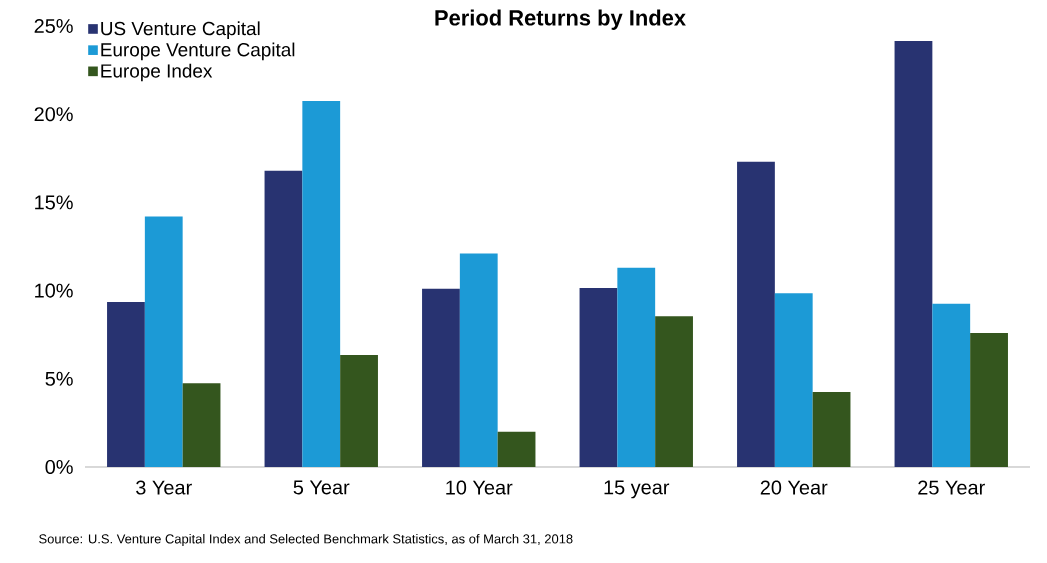  What do you see at coordinates (306, 540) in the screenshot?
I see `source-note: Source: U.S. Venture Capital Index and Selected Benchmark Statistics, as of March 31, 2018` at bounding box center [306, 540].